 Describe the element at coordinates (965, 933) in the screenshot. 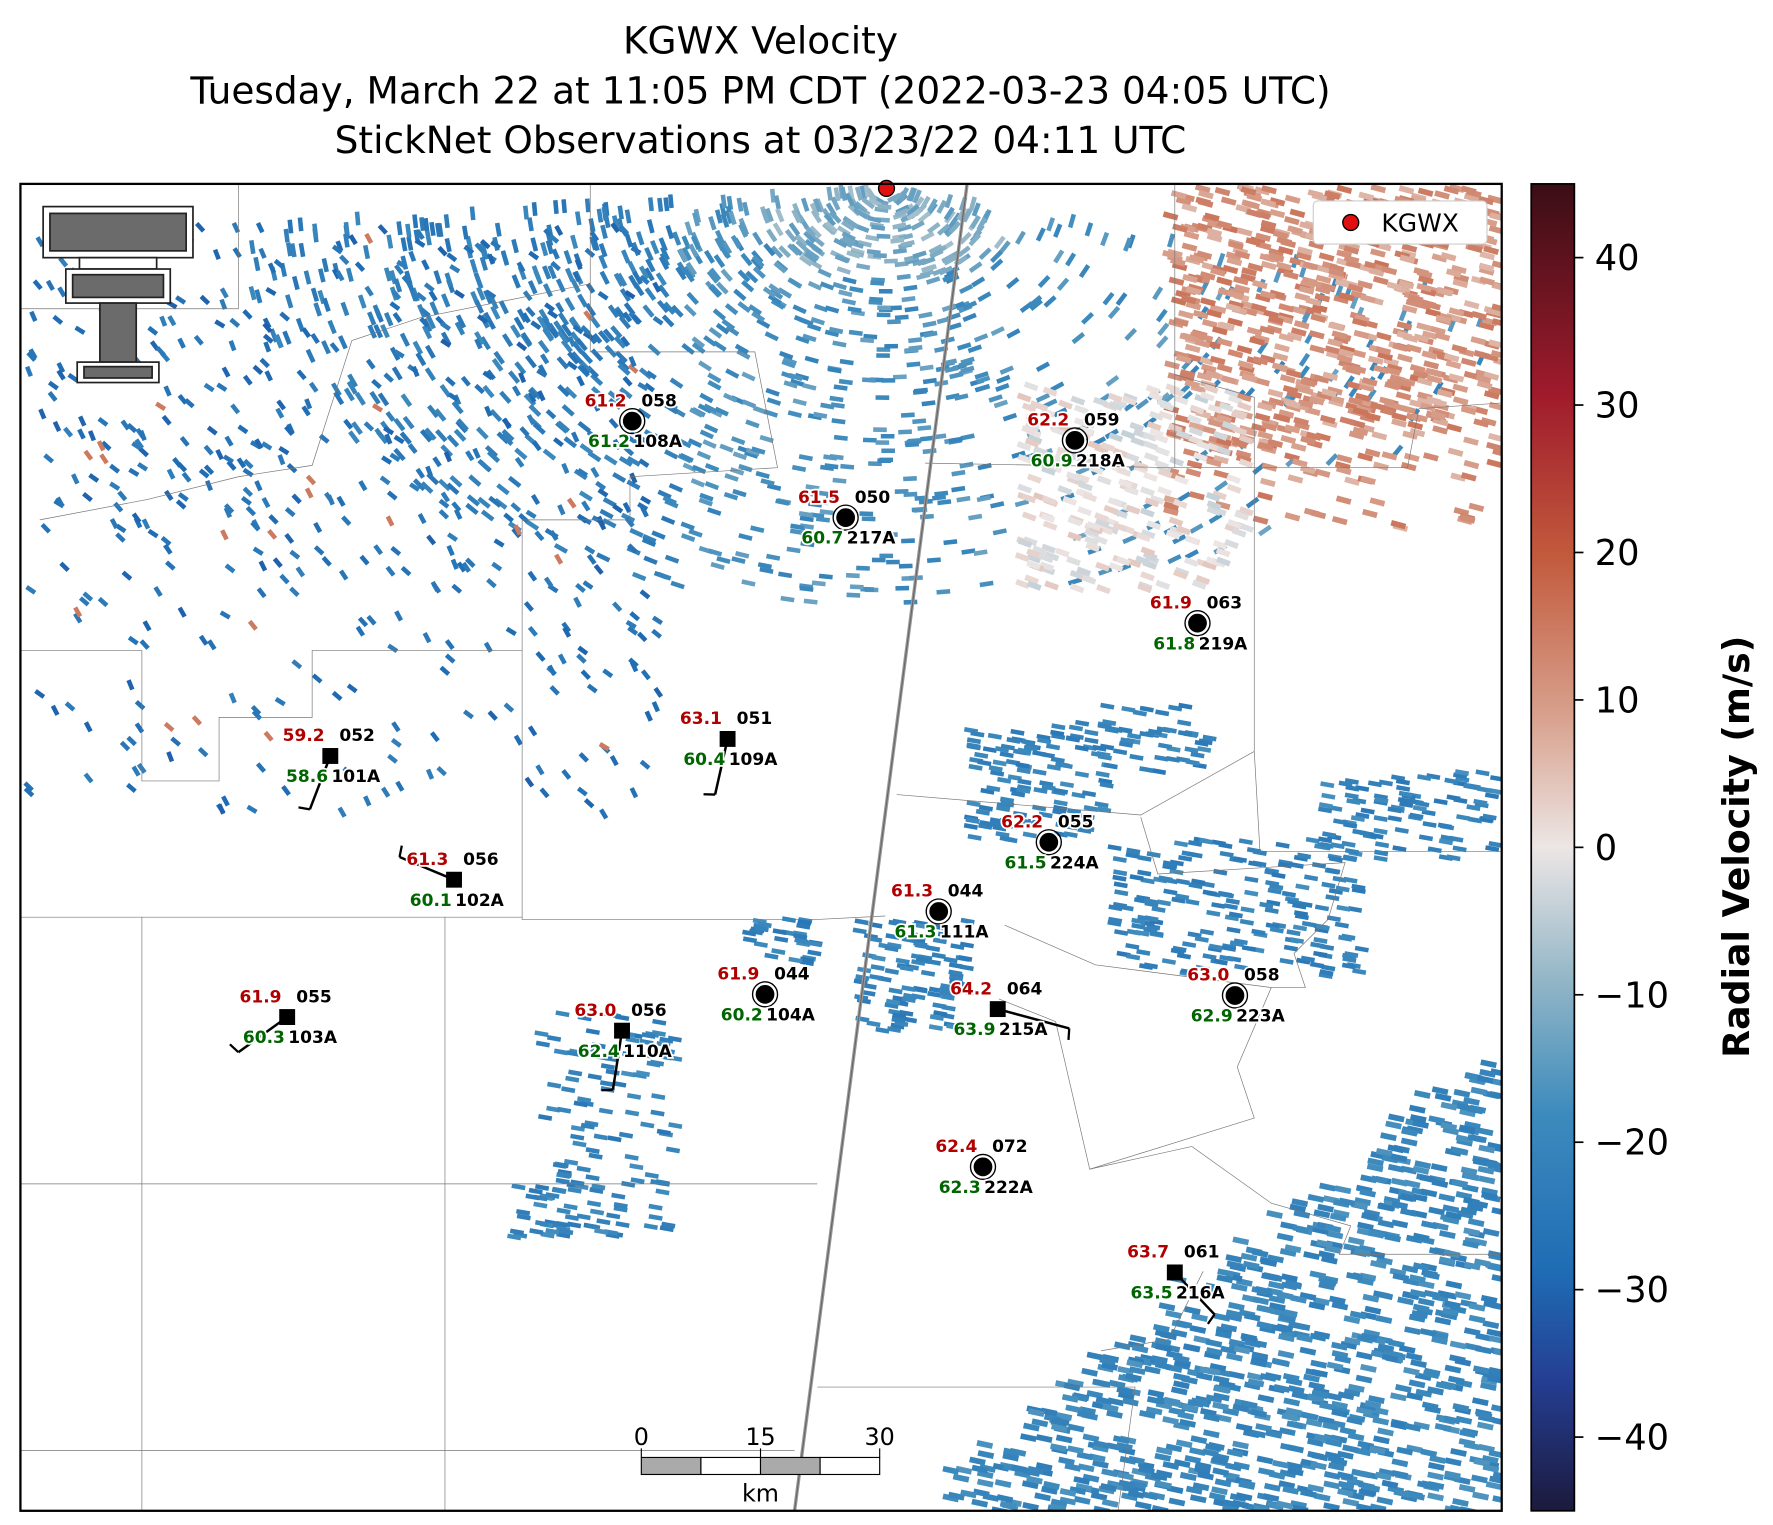

I see `station-id: 111A` at that location.